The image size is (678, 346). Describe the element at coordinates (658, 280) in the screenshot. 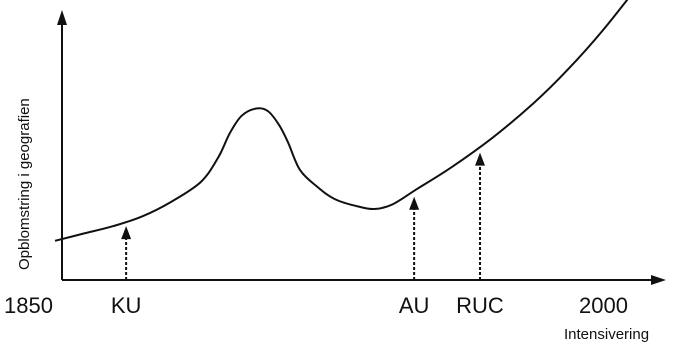

I see `x-axis-arrowhead` at that location.